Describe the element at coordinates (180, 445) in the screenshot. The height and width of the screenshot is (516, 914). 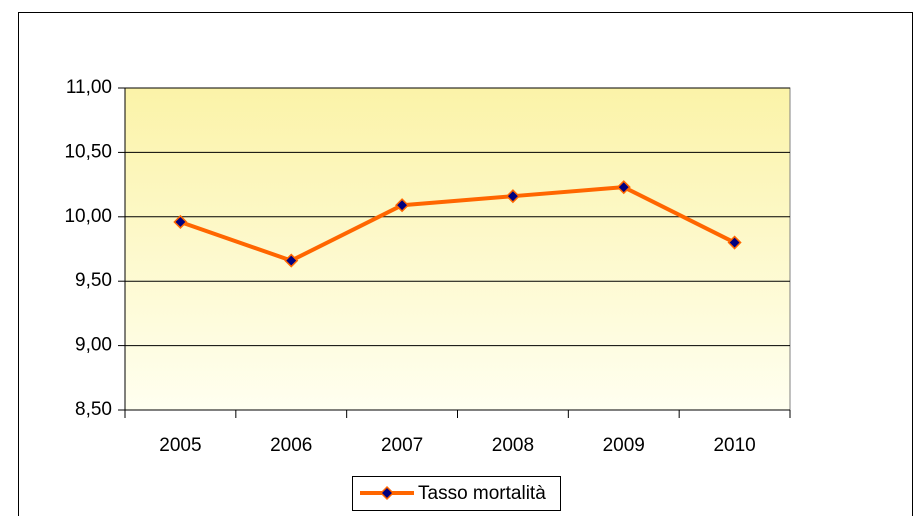
I see `x-tick-label: 2005` at that location.